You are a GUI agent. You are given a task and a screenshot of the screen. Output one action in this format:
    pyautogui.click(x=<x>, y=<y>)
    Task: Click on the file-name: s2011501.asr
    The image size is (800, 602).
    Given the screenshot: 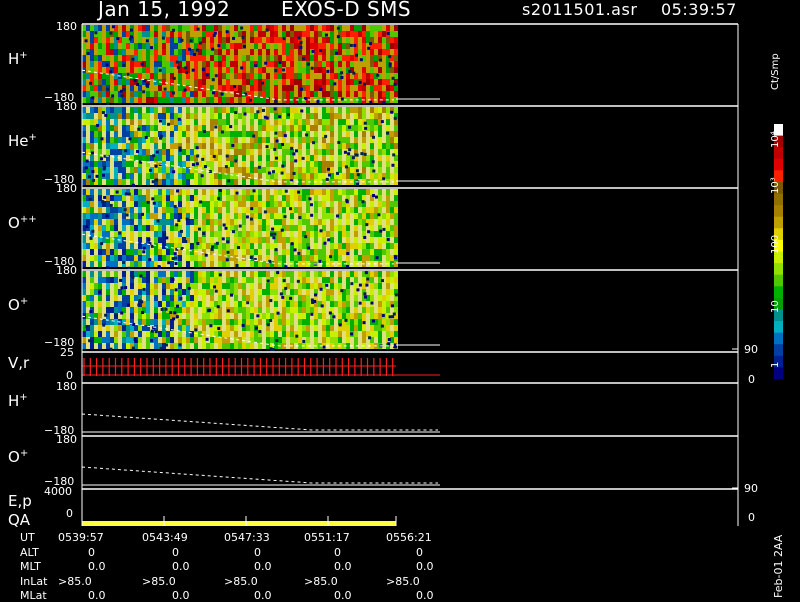 What is the action you would take?
    pyautogui.click(x=580, y=9)
    